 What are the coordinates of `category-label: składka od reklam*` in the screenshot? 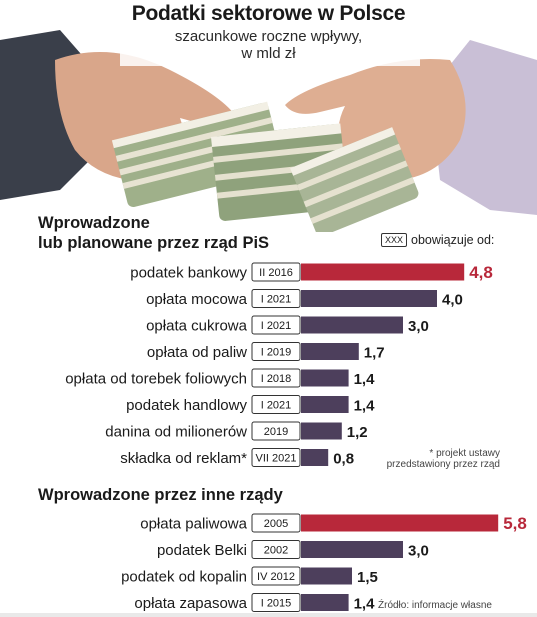 It's located at (183, 458).